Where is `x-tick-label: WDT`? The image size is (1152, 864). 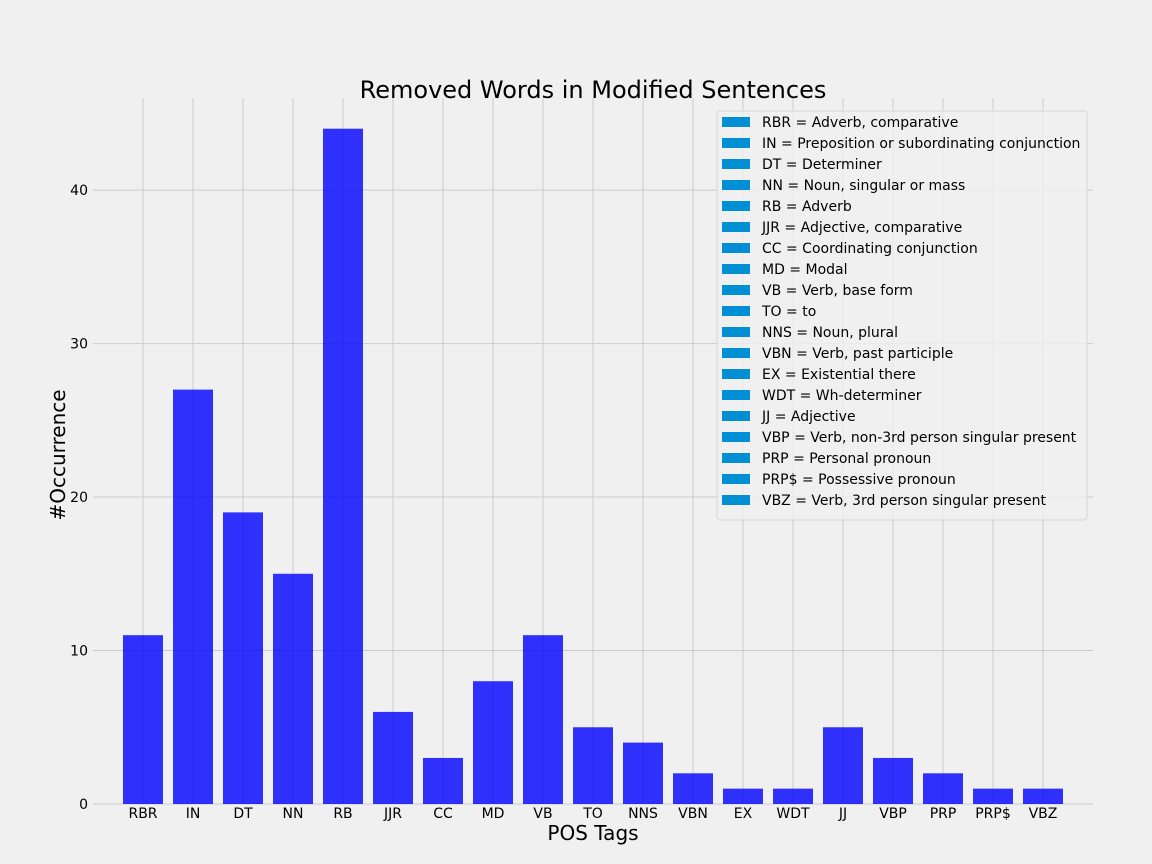
x-tick-label: WDT is located at coordinates (793, 814).